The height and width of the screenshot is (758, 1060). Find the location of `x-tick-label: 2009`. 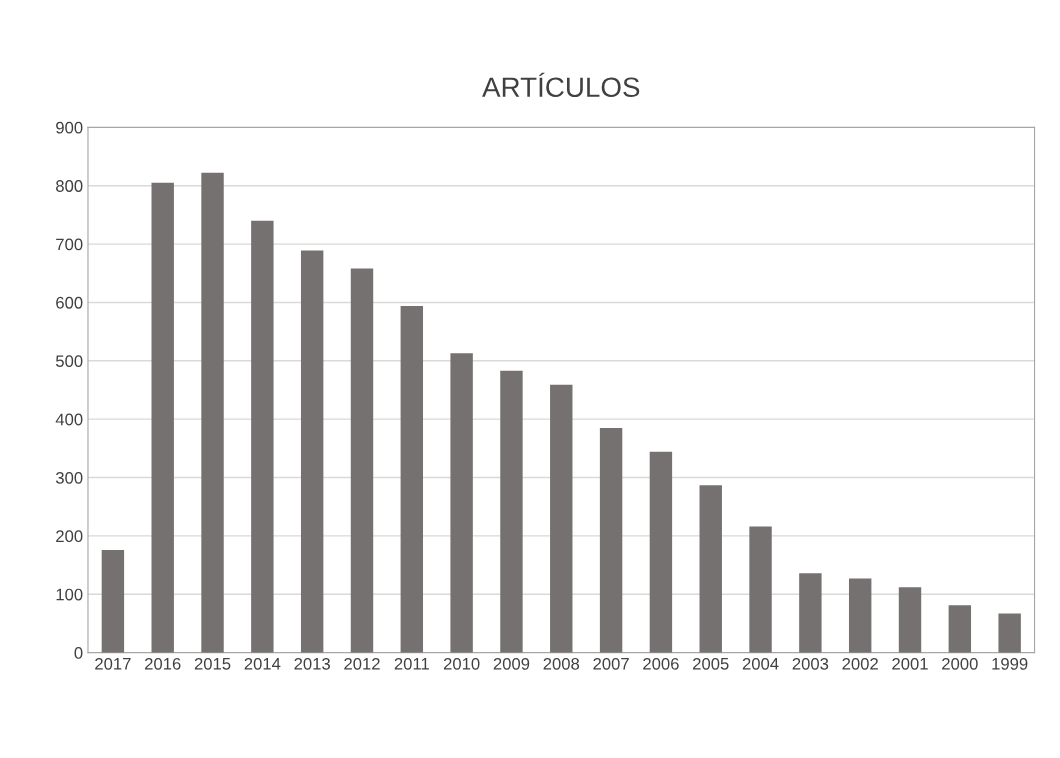

x-tick-label: 2009 is located at coordinates (511, 663).